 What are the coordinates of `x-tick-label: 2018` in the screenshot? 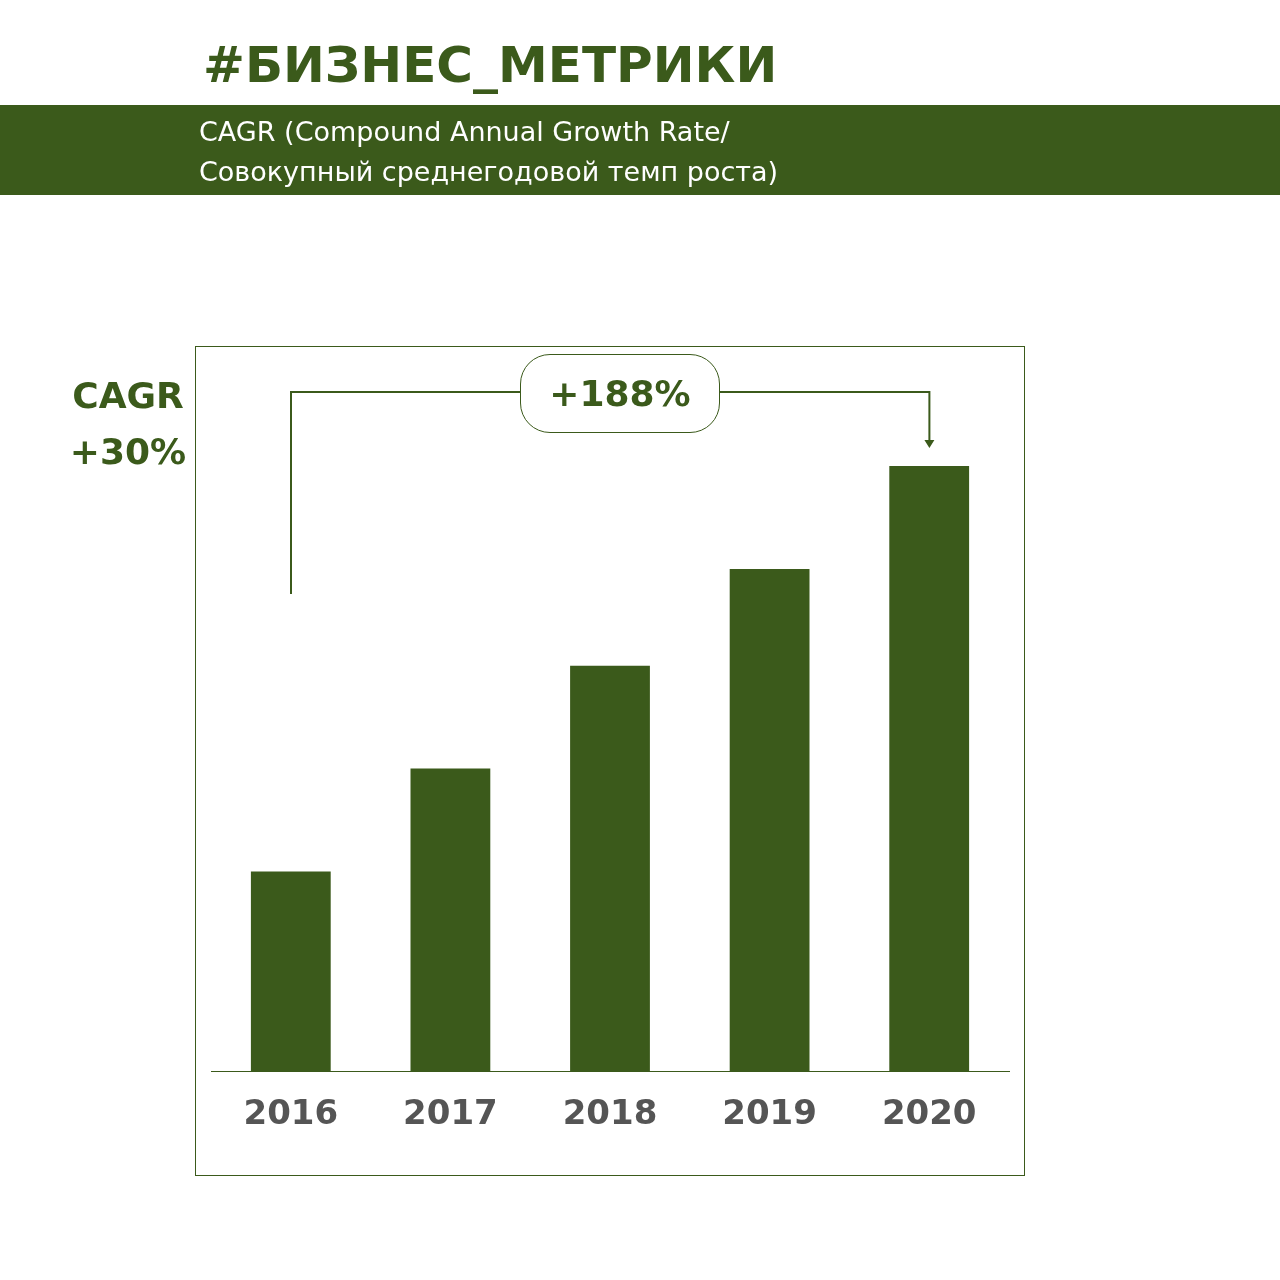 It's located at (610, 1112).